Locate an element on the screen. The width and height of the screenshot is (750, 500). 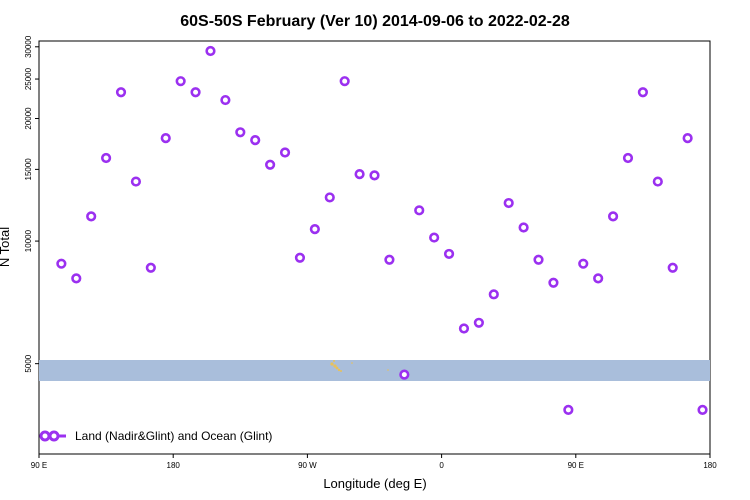
y-tick-label: 25000 is located at coordinates (28, 78).